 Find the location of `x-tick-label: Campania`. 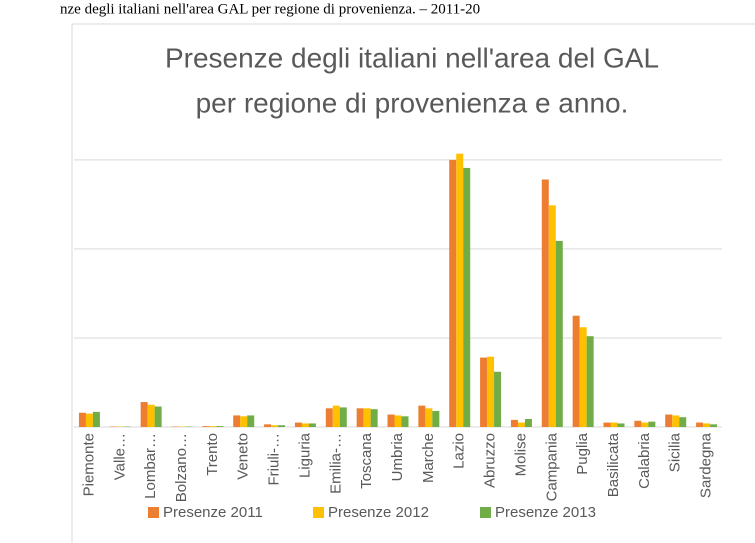

x-tick-label: Campania is located at coordinates (551, 466).